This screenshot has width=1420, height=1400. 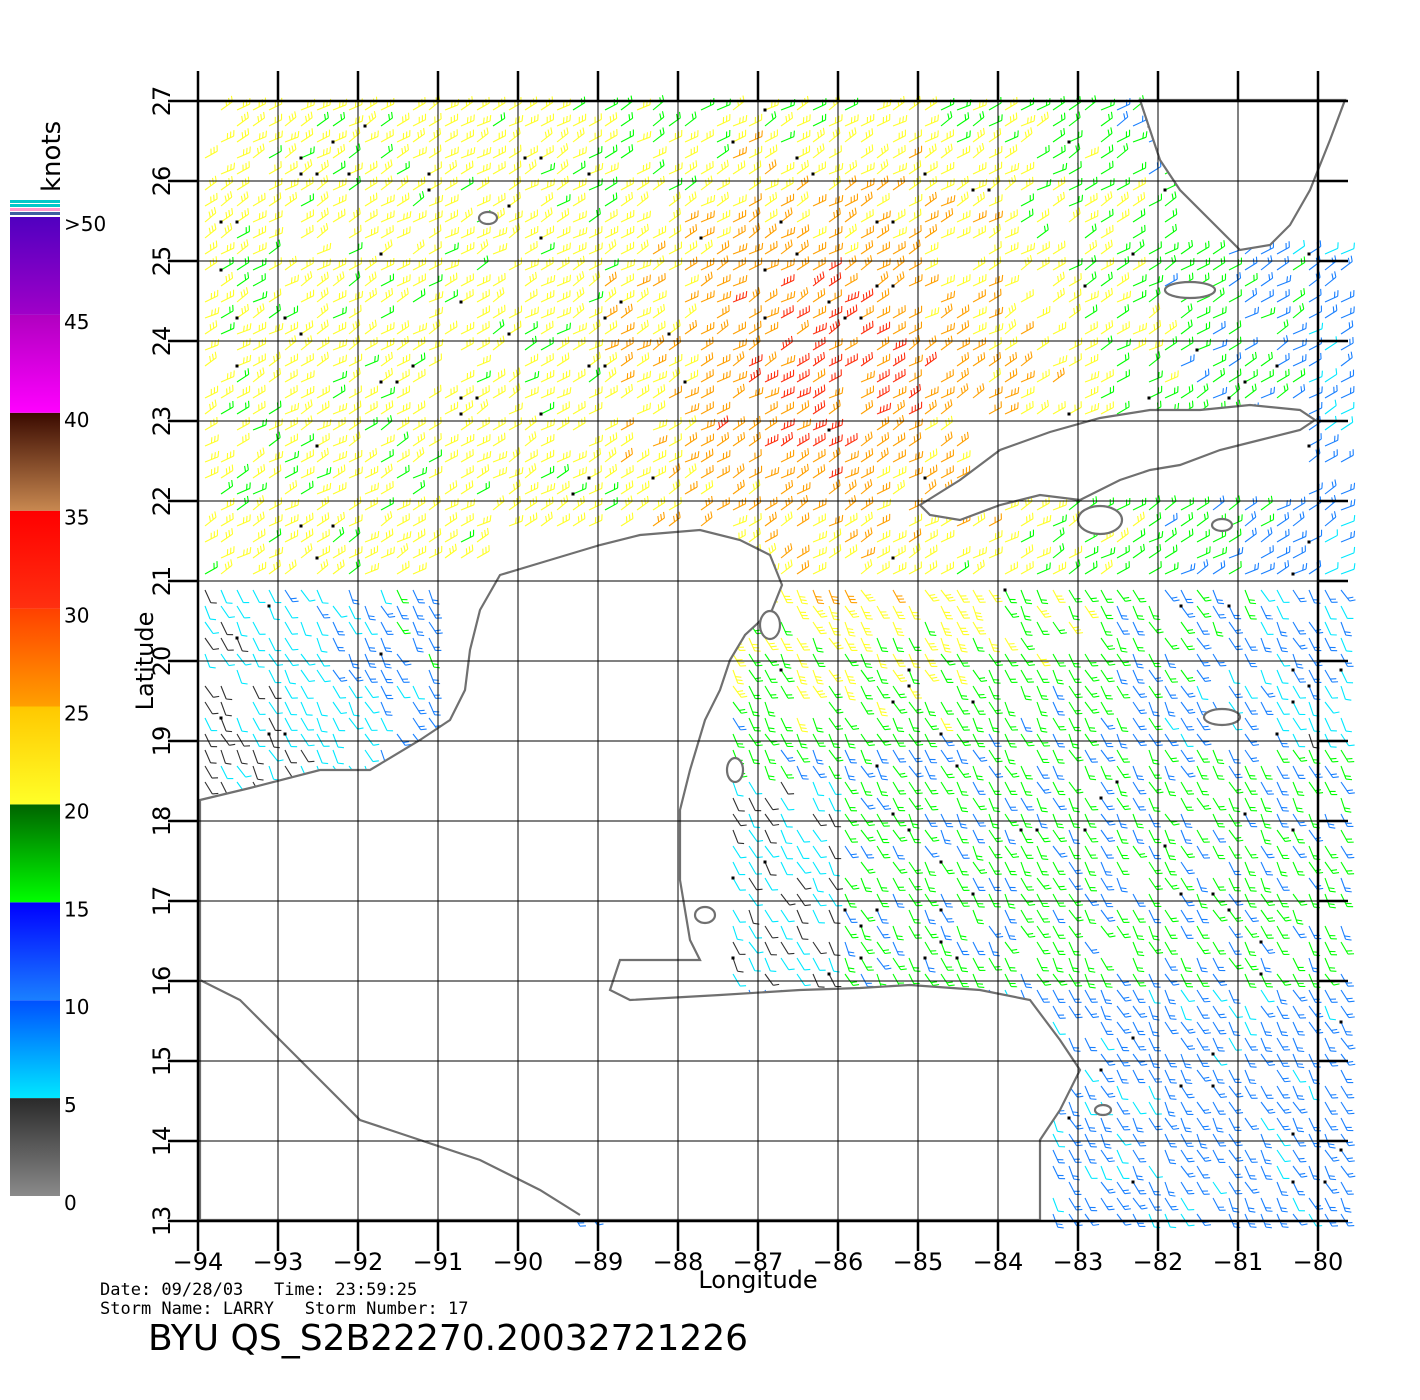 I want to click on lat-tick-label: 26, so click(x=162, y=181).